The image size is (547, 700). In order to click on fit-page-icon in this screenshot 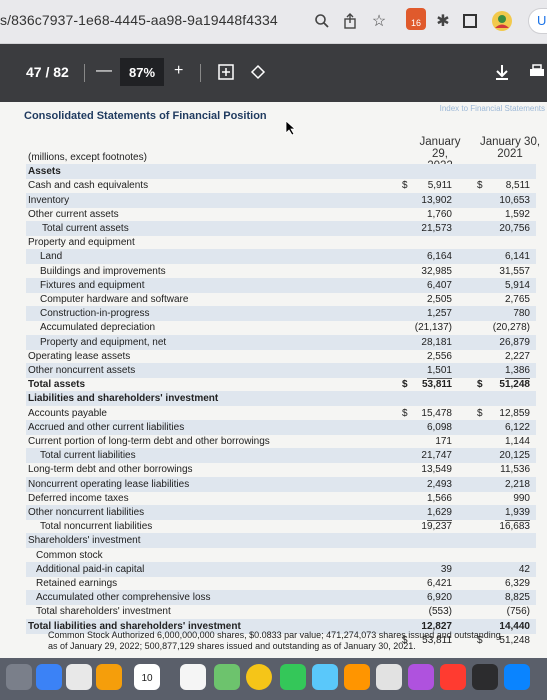, I will do `click(226, 72)`.